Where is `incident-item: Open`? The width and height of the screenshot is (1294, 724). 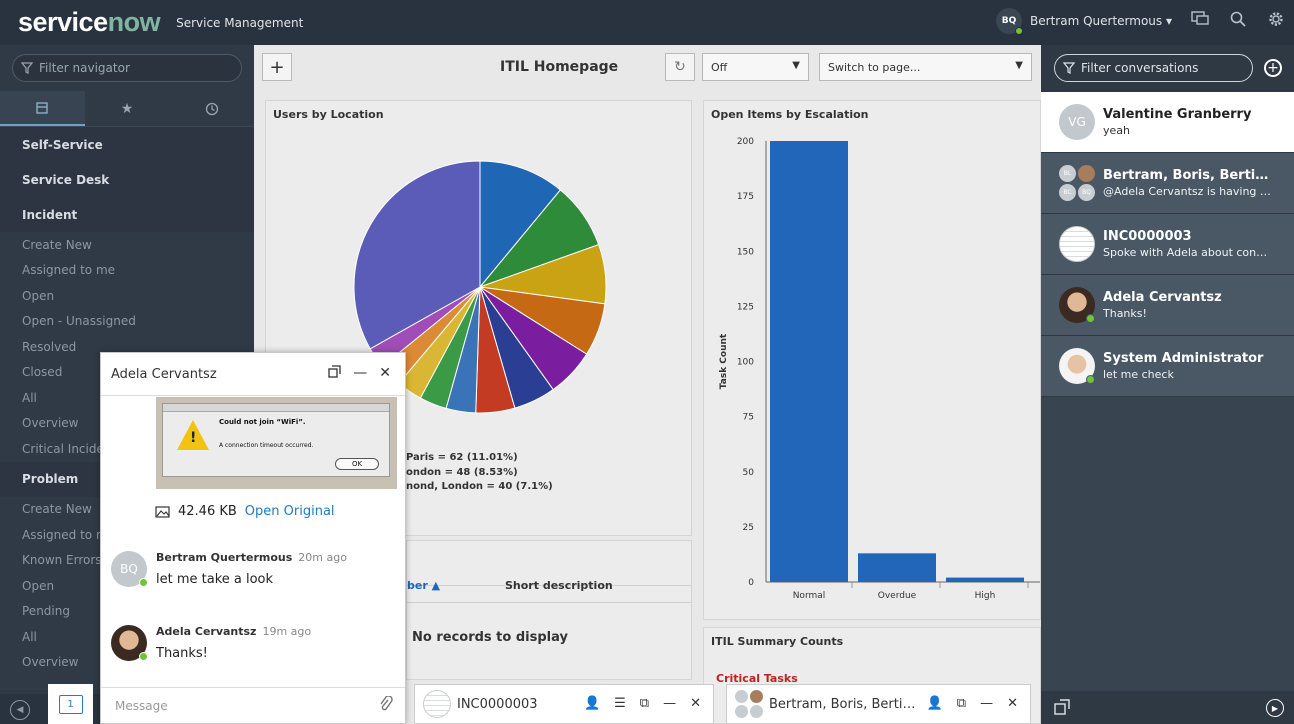 incident-item: Open is located at coordinates (127, 296).